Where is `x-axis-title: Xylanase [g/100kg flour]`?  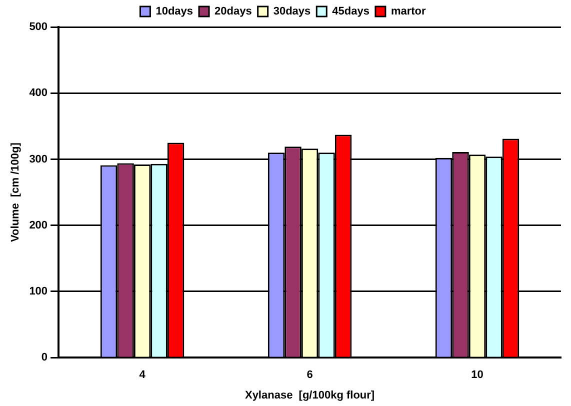
x-axis-title: Xylanase [g/100kg flour] is located at coordinates (309, 395).